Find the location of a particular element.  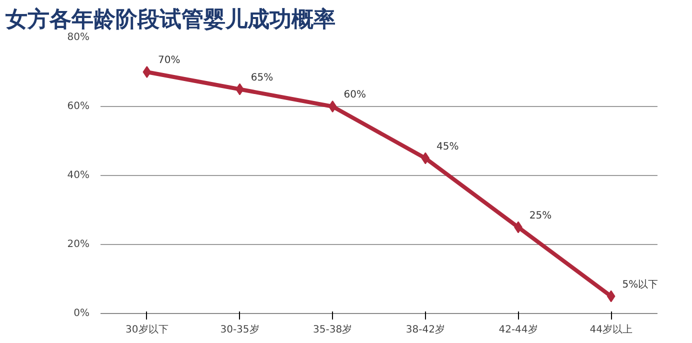

text: 45% is located at coordinates (447, 146).